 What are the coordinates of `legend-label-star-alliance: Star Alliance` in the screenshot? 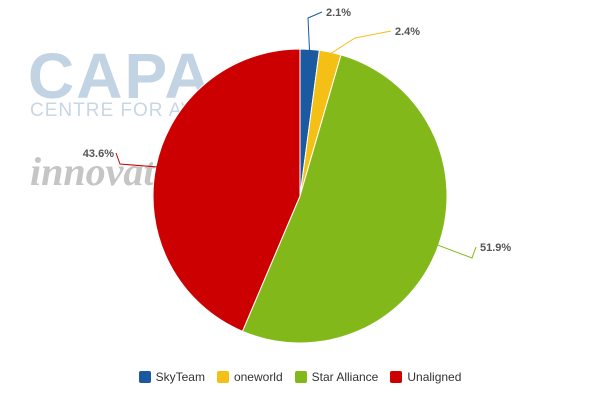 It's located at (345, 377).